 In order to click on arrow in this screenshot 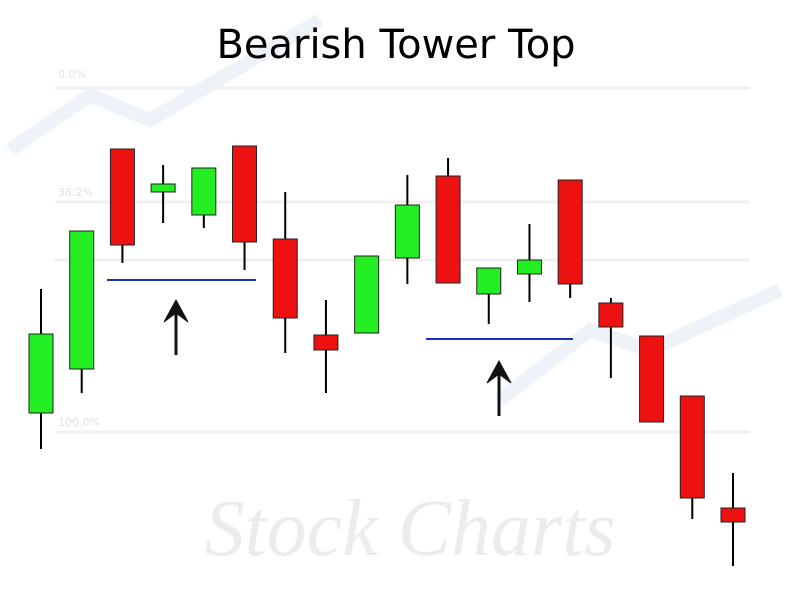, I will do `click(337, 357)`.